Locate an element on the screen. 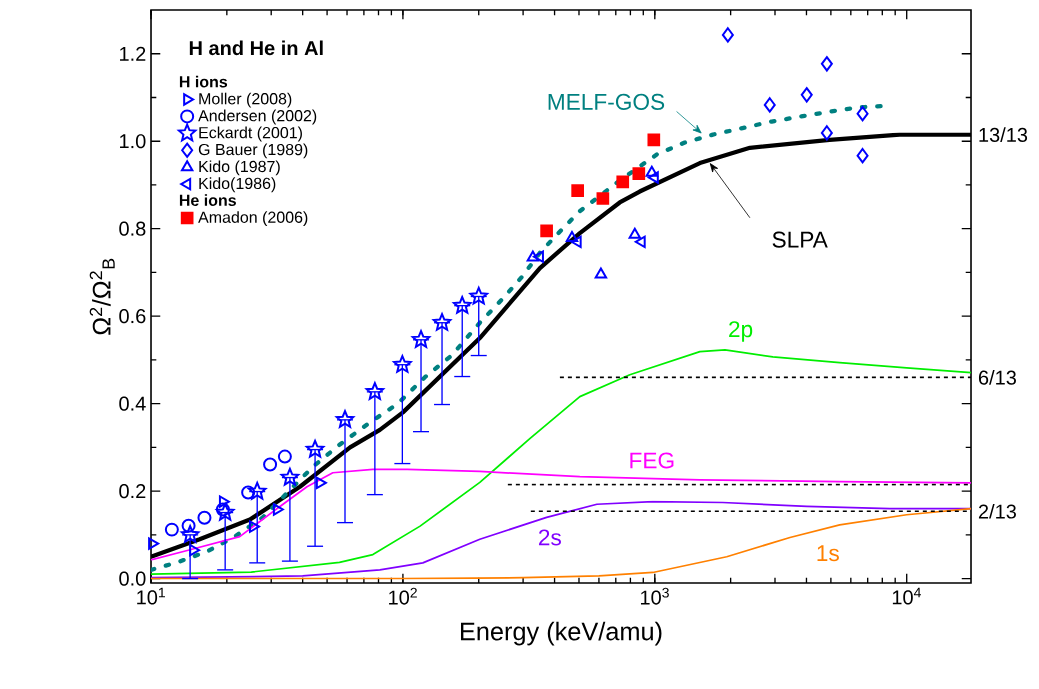  x-tick-label: 10$^{2}$ is located at coordinates (403, 596).